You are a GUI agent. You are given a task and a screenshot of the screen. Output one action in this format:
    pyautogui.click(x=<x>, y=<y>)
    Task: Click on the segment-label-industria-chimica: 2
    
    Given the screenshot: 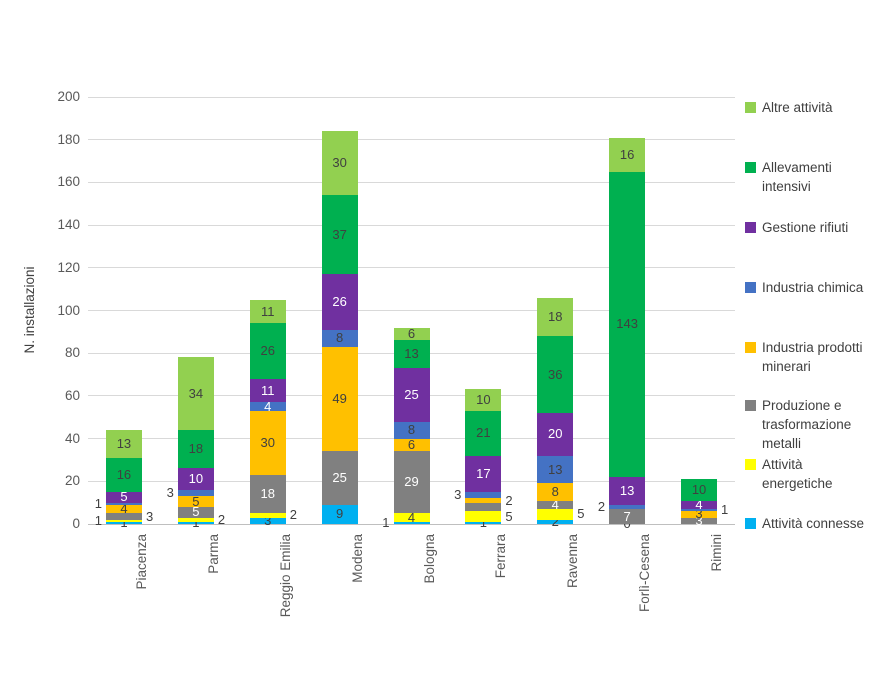 What is the action you would take?
    pyautogui.click(x=601, y=506)
    